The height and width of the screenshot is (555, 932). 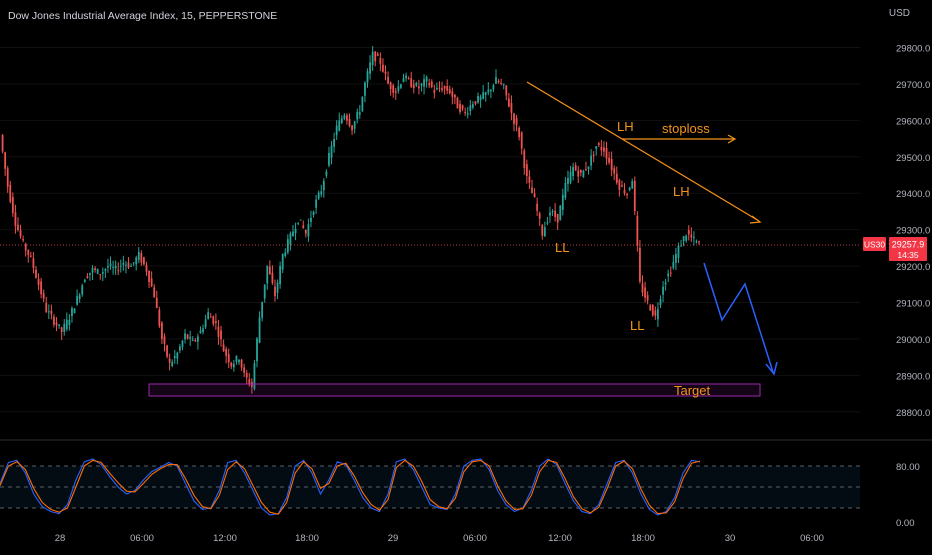 What do you see at coordinates (913, 158) in the screenshot?
I see `price-tick-label: 29500.0` at bounding box center [913, 158].